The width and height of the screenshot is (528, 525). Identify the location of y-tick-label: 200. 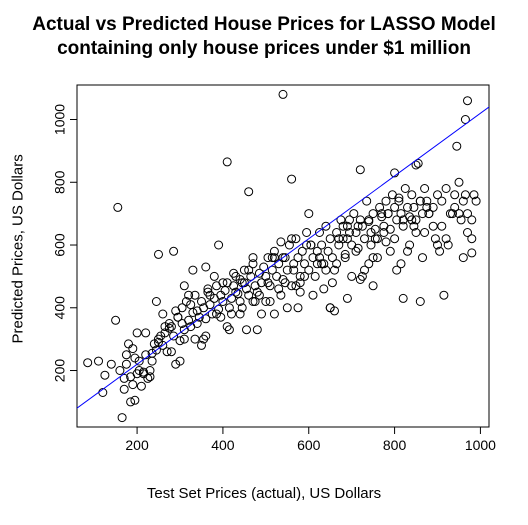
(60, 371).